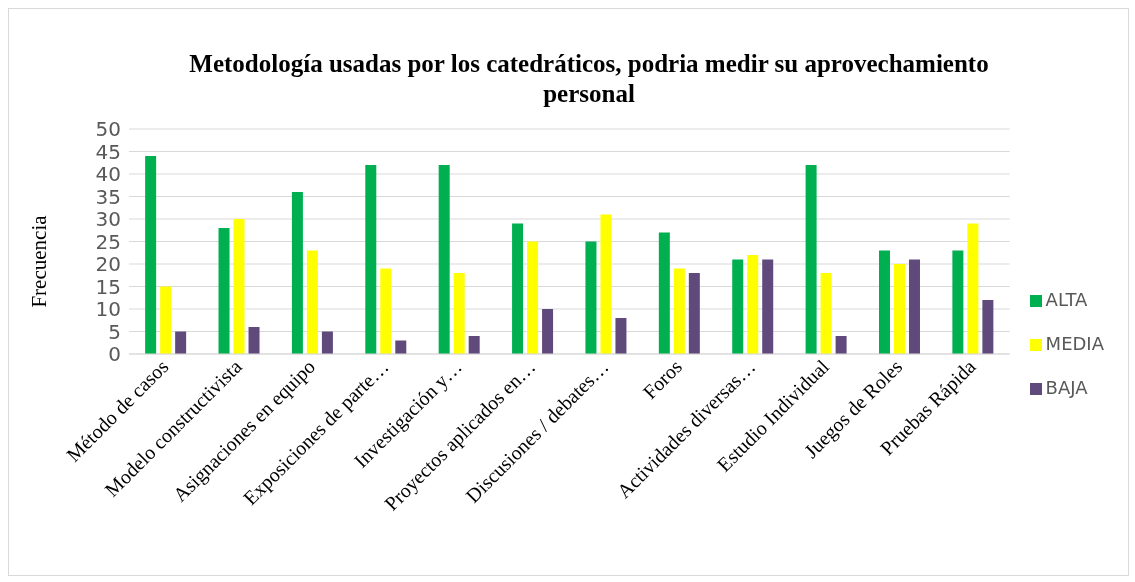  Describe the element at coordinates (589, 79) in the screenshot. I see `chart-title: Metodología usadas por los catedráticos, podria medir su aprovechamiento personal` at that location.